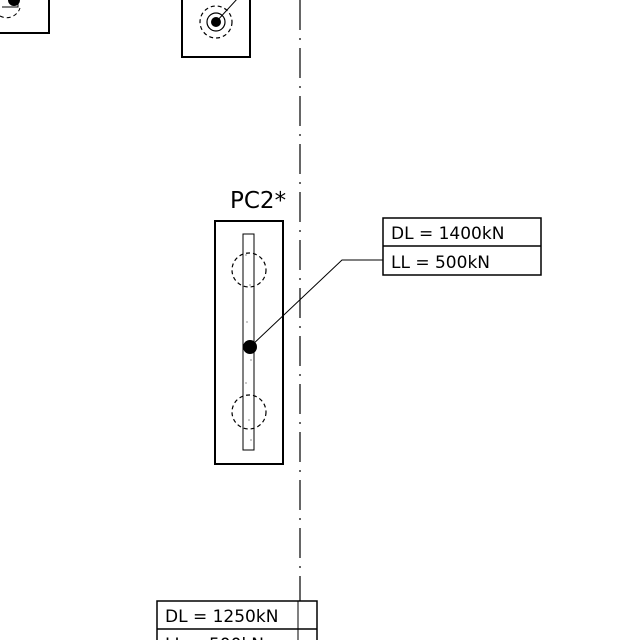  I want to click on column-dot, so click(14, 3).